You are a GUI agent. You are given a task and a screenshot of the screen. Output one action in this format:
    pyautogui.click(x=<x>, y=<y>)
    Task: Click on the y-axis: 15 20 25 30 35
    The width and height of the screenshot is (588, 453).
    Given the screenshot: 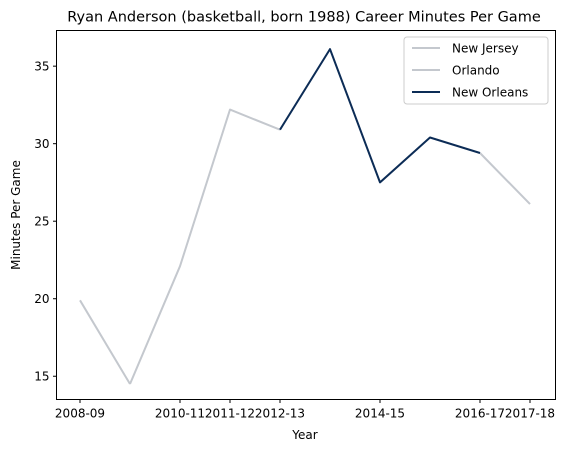 What is the action you would take?
    pyautogui.click(x=45, y=222)
    